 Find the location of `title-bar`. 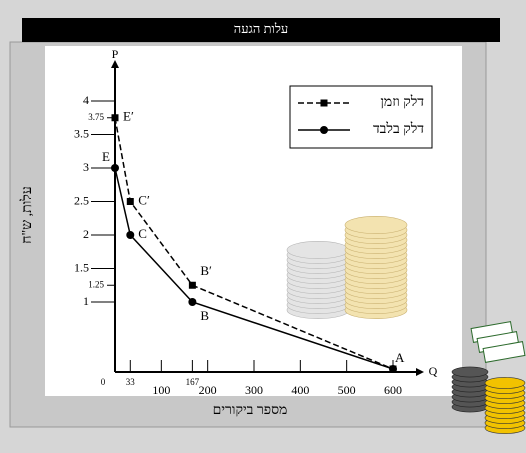

title-bar is located at coordinates (261, 30).